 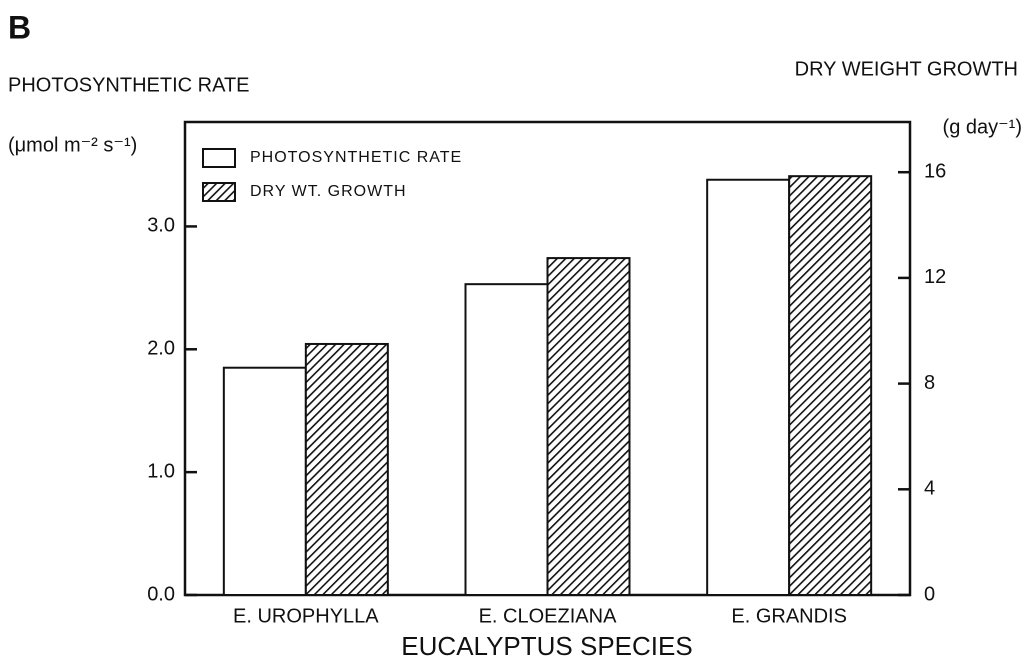 What do you see at coordinates (129, 85) in the screenshot?
I see `y-axis-title: PHOTOSYNTHETIC RATE` at bounding box center [129, 85].